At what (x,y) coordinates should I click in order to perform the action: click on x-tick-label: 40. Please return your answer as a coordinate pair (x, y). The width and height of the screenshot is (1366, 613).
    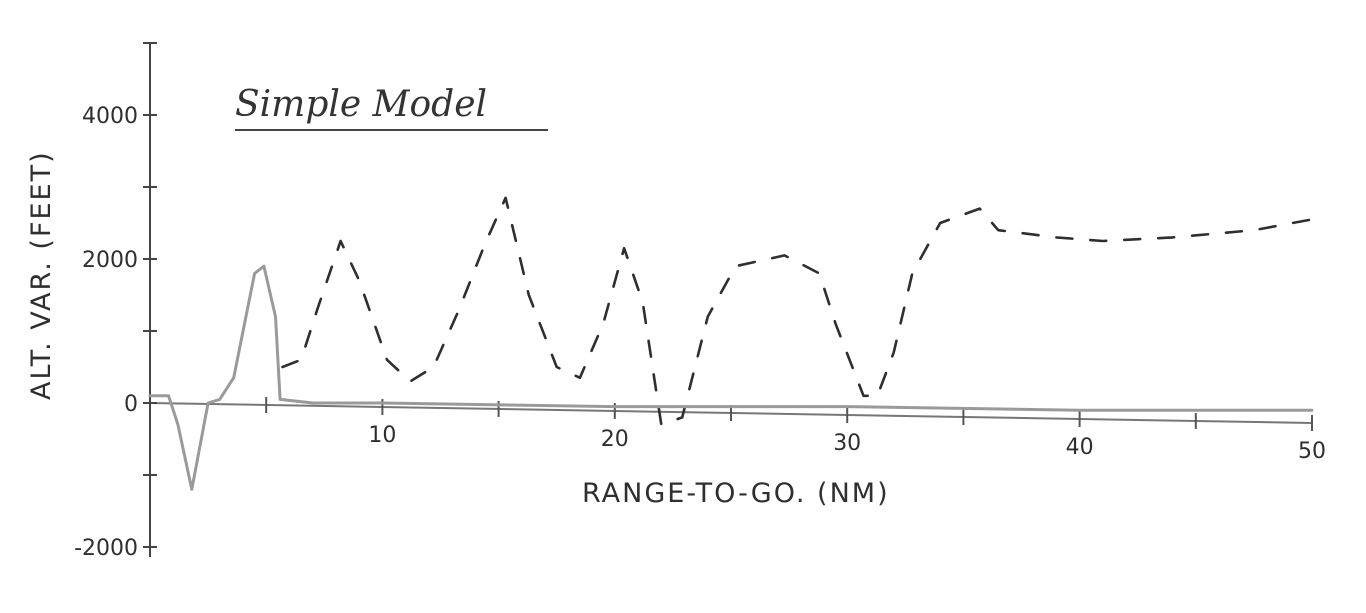
    Looking at the image, I should click on (1080, 447).